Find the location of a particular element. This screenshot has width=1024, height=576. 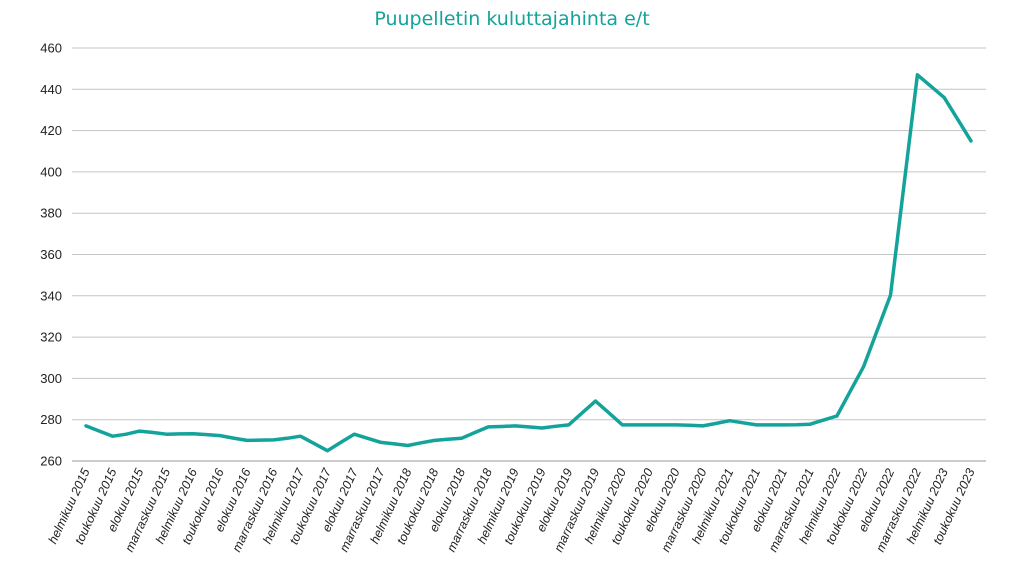

chart-title: Puupelletin kuluttajahinta e/t is located at coordinates (512, 19).